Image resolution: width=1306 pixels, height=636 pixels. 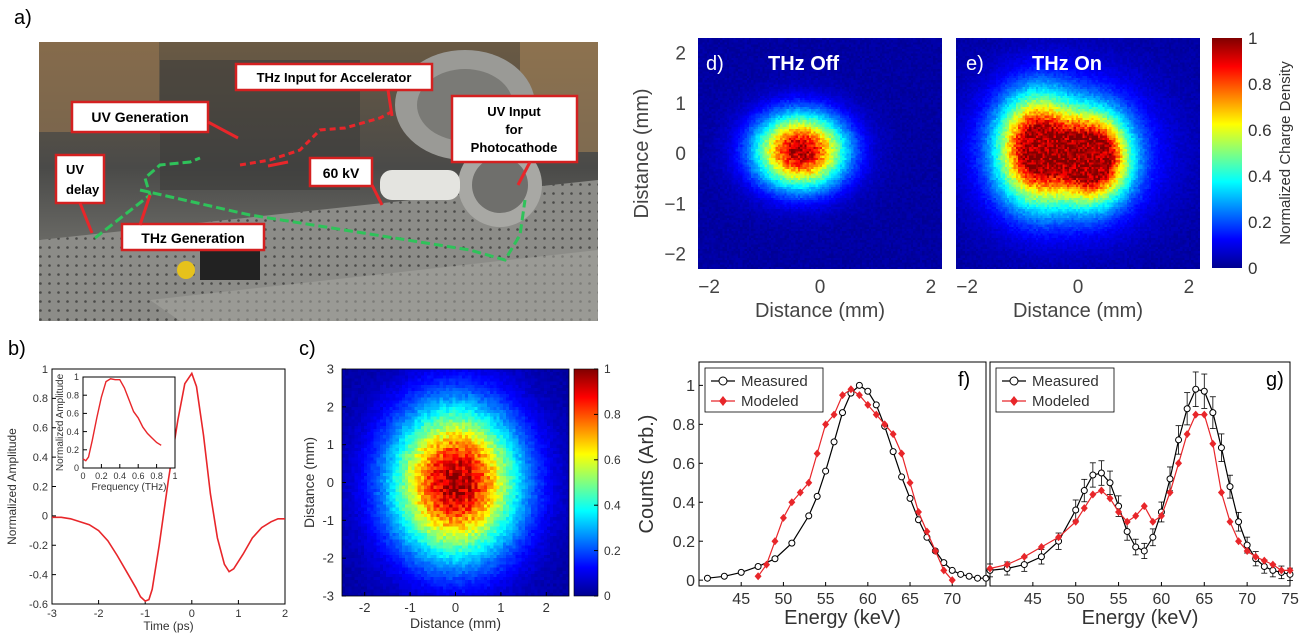 What do you see at coordinates (684, 503) in the screenshot?
I see `y-tick-label: 0.4` at bounding box center [684, 503].